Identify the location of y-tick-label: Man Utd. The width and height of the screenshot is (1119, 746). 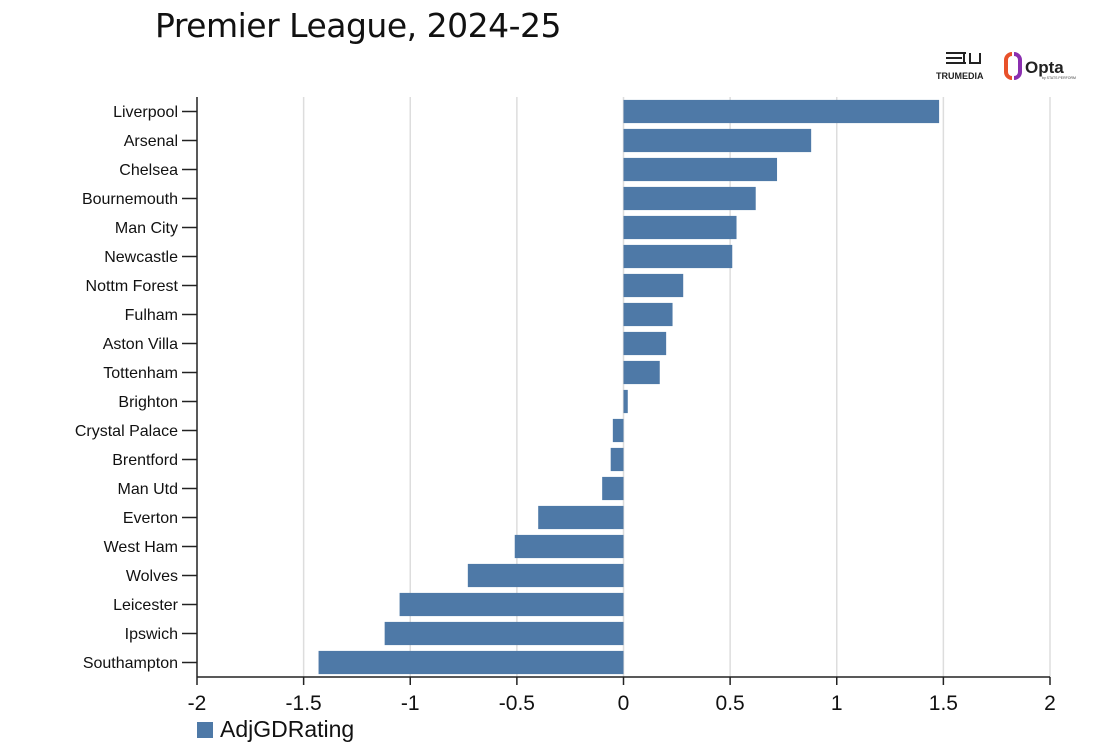
(148, 489).